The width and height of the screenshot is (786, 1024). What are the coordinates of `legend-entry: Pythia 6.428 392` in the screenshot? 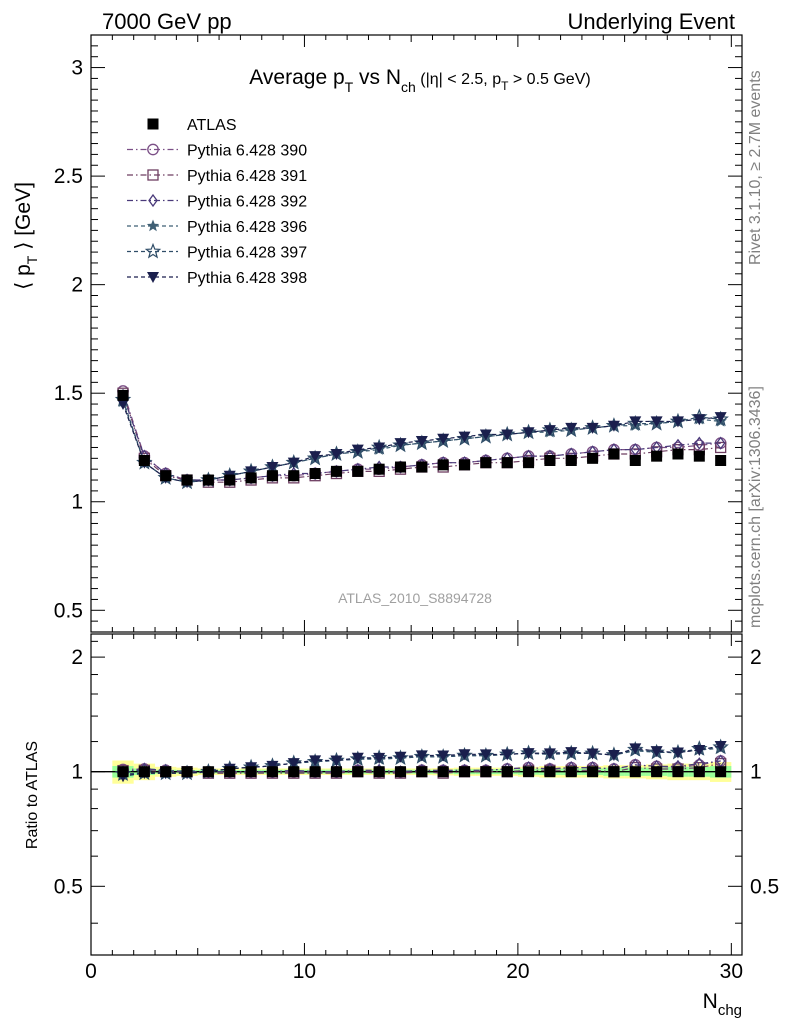 It's located at (217, 202).